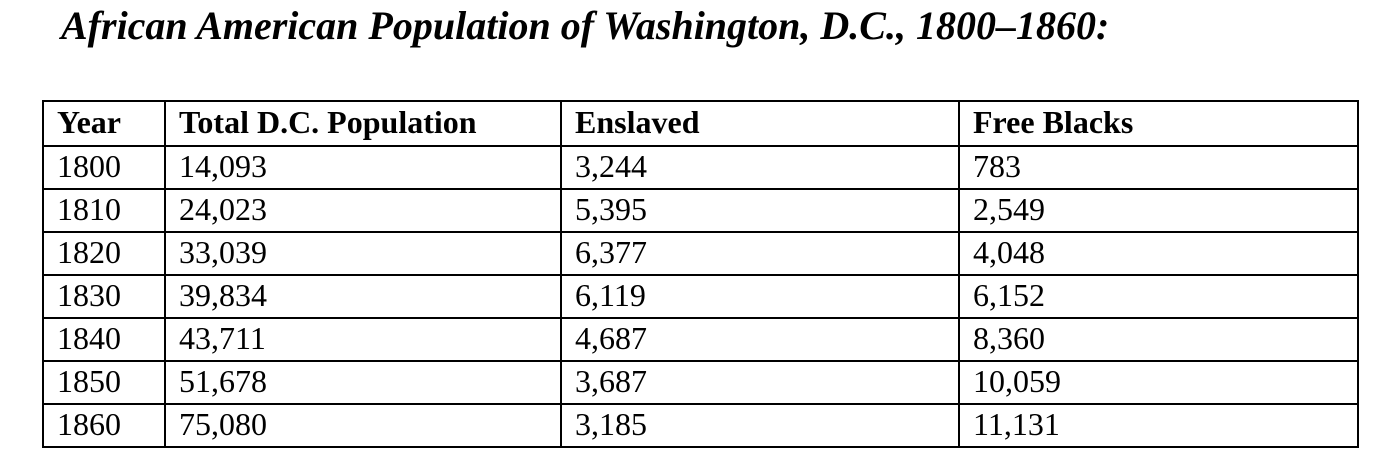 The image size is (1376, 473). I want to click on table-row: 1830 39,834 6,119 6,152, so click(700, 296).